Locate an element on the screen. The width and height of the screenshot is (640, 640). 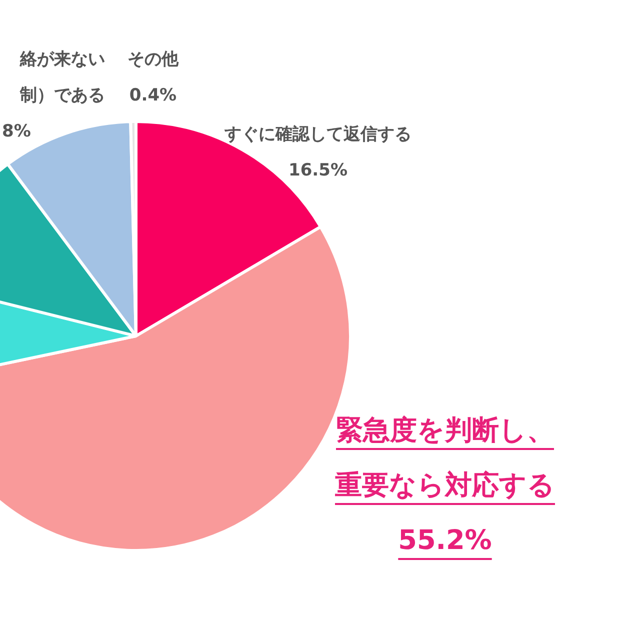
data-label: 0.4% is located at coordinates (153, 95).